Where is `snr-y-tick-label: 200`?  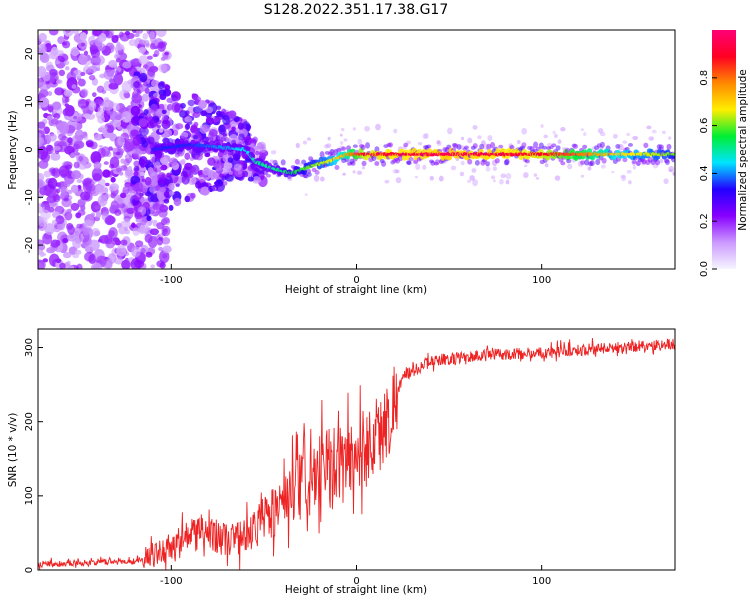
snr-y-tick-label: 200 is located at coordinates (29, 421).